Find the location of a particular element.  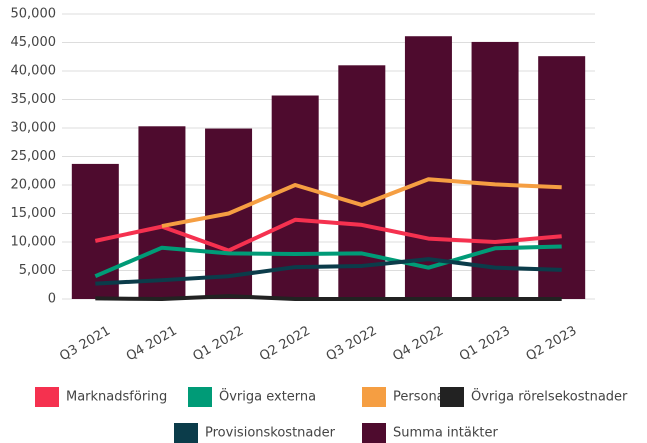

legend-label: Provisionskostnader is located at coordinates (270, 433).